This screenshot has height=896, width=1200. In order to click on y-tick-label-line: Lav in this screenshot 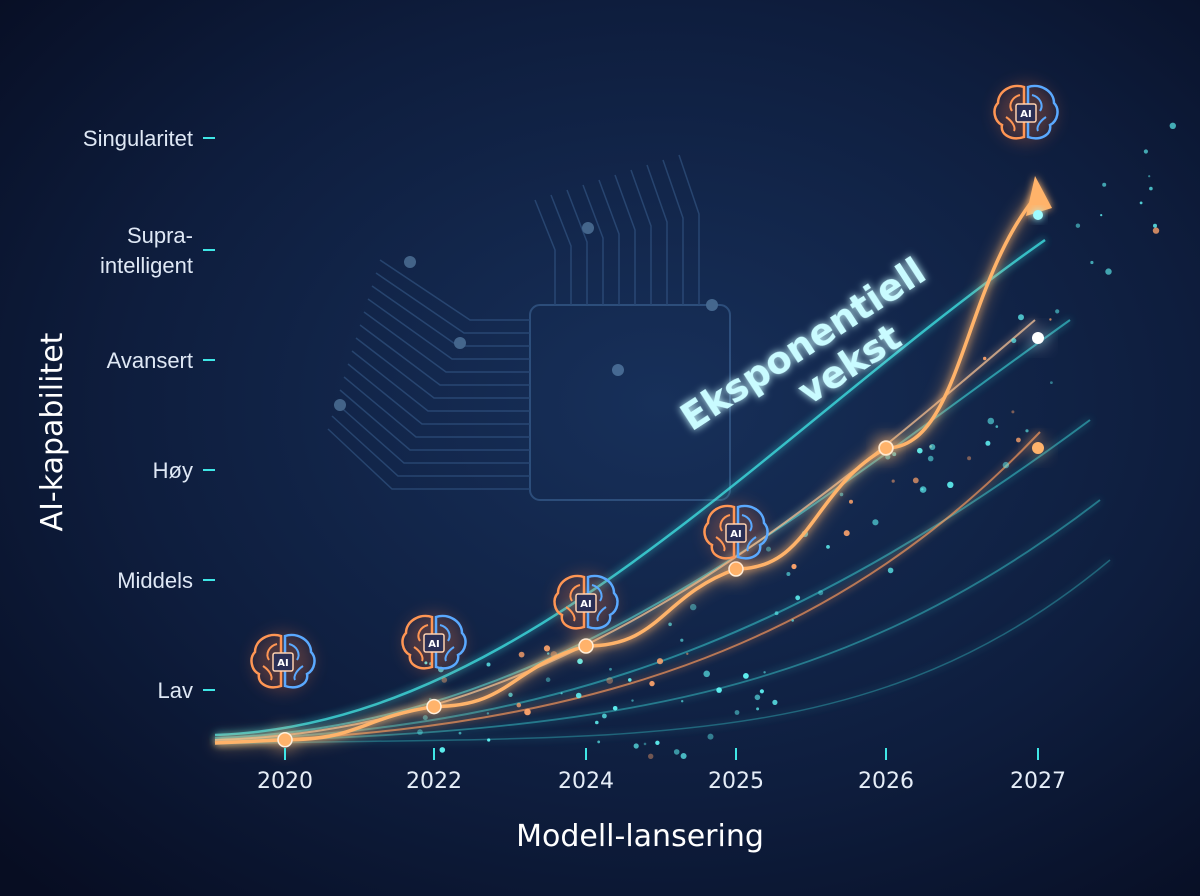, I will do `click(175, 690)`.